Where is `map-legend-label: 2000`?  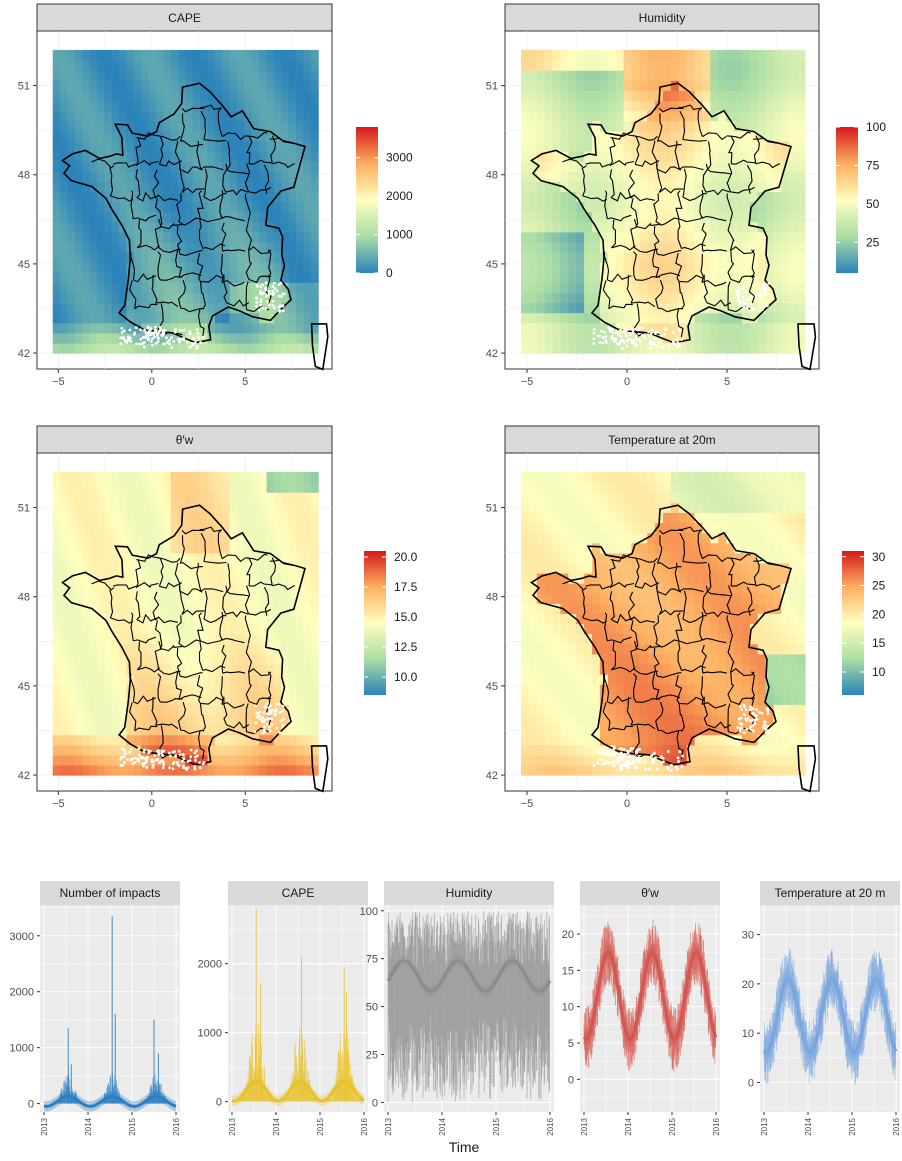
map-legend-label: 2000 is located at coordinates (399, 196).